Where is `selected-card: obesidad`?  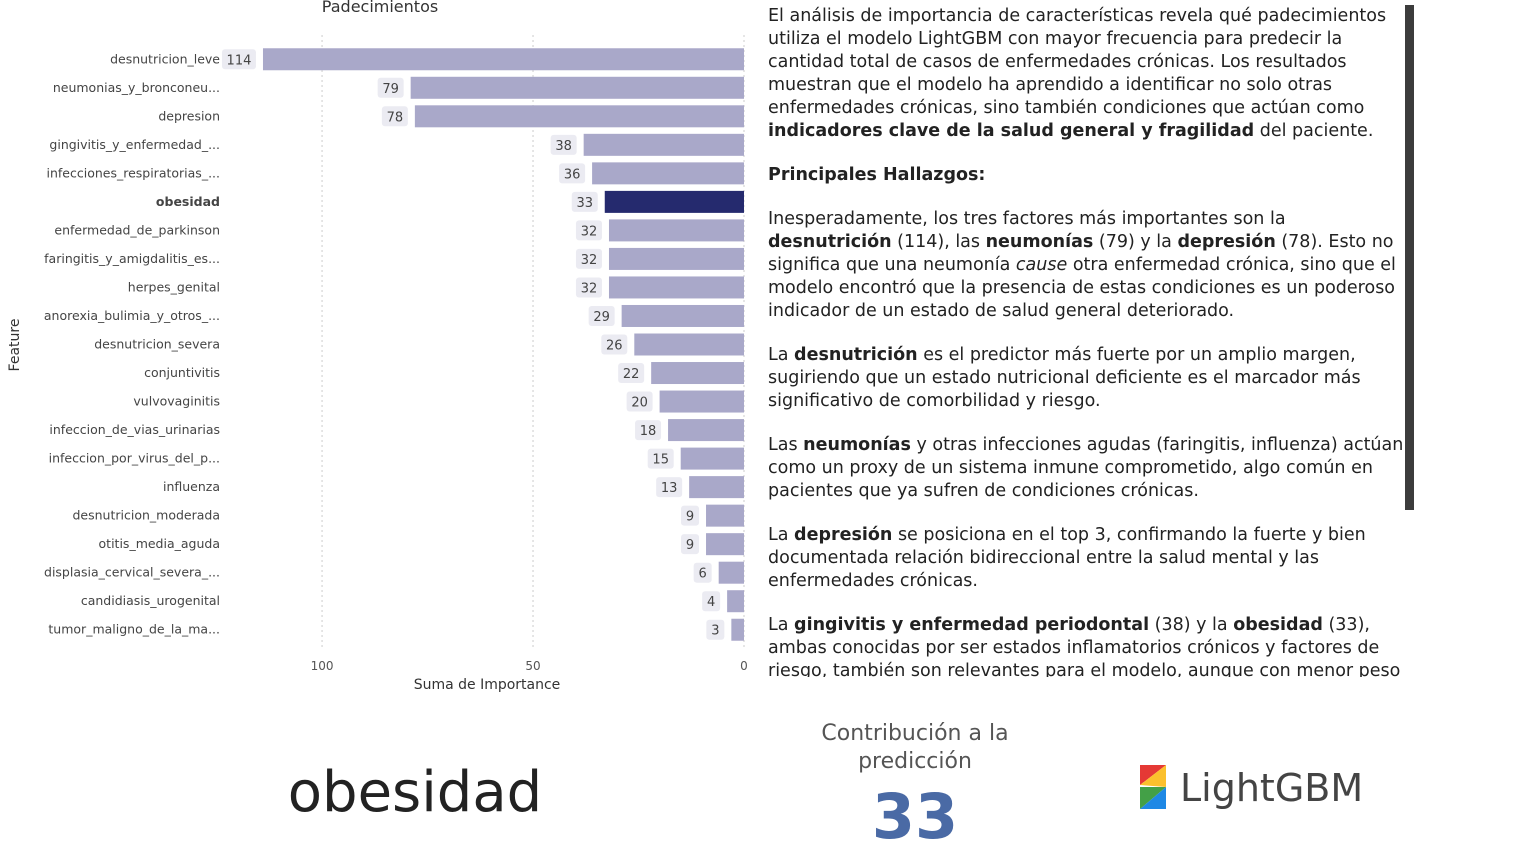 selected-card: obesidad is located at coordinates (415, 792).